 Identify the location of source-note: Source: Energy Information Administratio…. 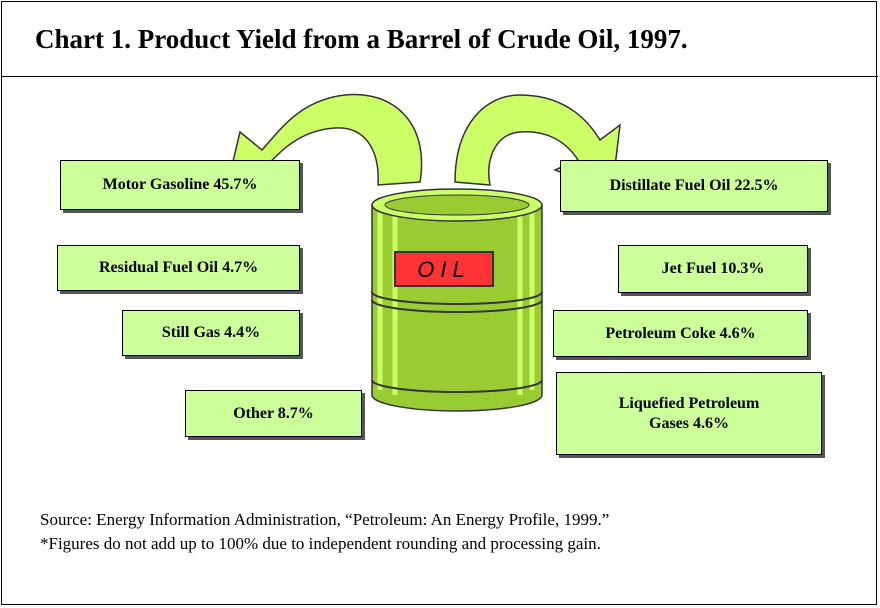
(325, 519).